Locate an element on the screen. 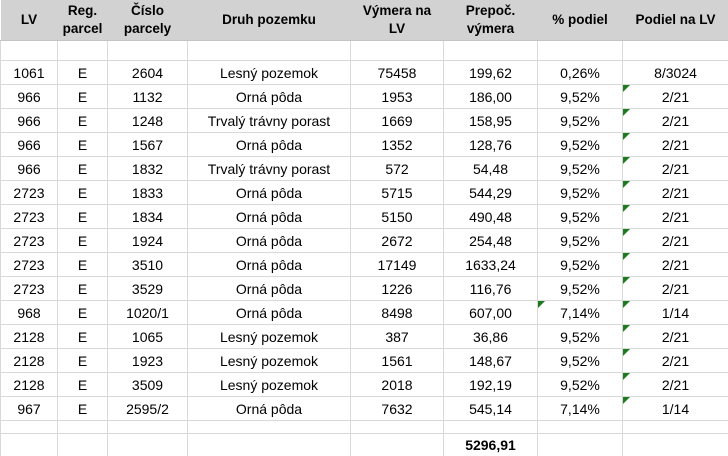 The image size is (728, 456). cell-cislo-parcely: 2604 is located at coordinates (147, 73).